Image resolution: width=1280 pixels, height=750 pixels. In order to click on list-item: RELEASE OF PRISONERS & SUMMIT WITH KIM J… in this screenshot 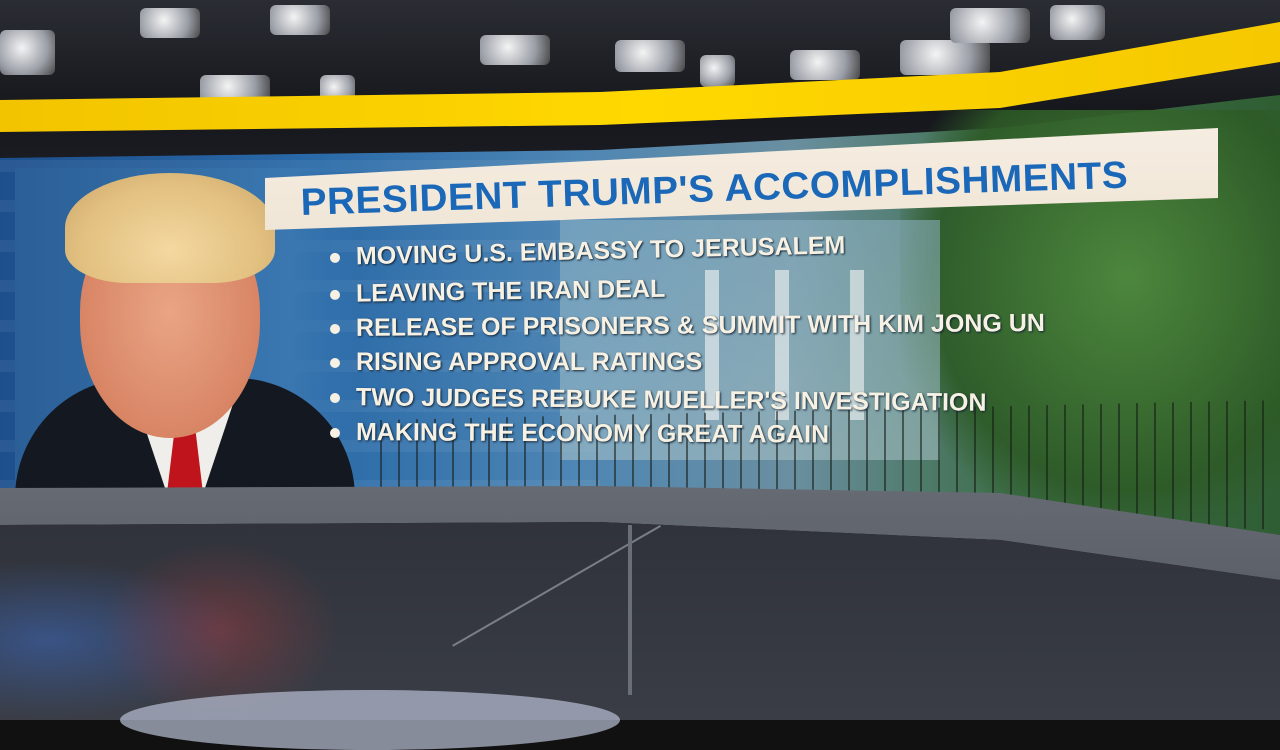, I will do `click(687, 326)`.